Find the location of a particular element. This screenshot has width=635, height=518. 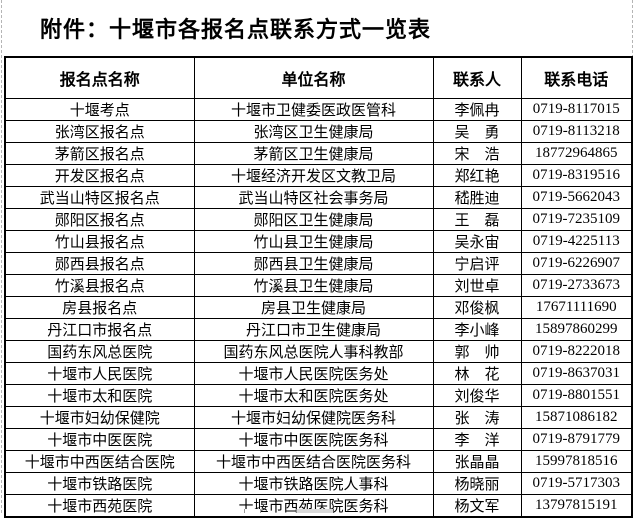

cell-unit-name: 十堰市中西医结合医院医务科 is located at coordinates (313, 461).